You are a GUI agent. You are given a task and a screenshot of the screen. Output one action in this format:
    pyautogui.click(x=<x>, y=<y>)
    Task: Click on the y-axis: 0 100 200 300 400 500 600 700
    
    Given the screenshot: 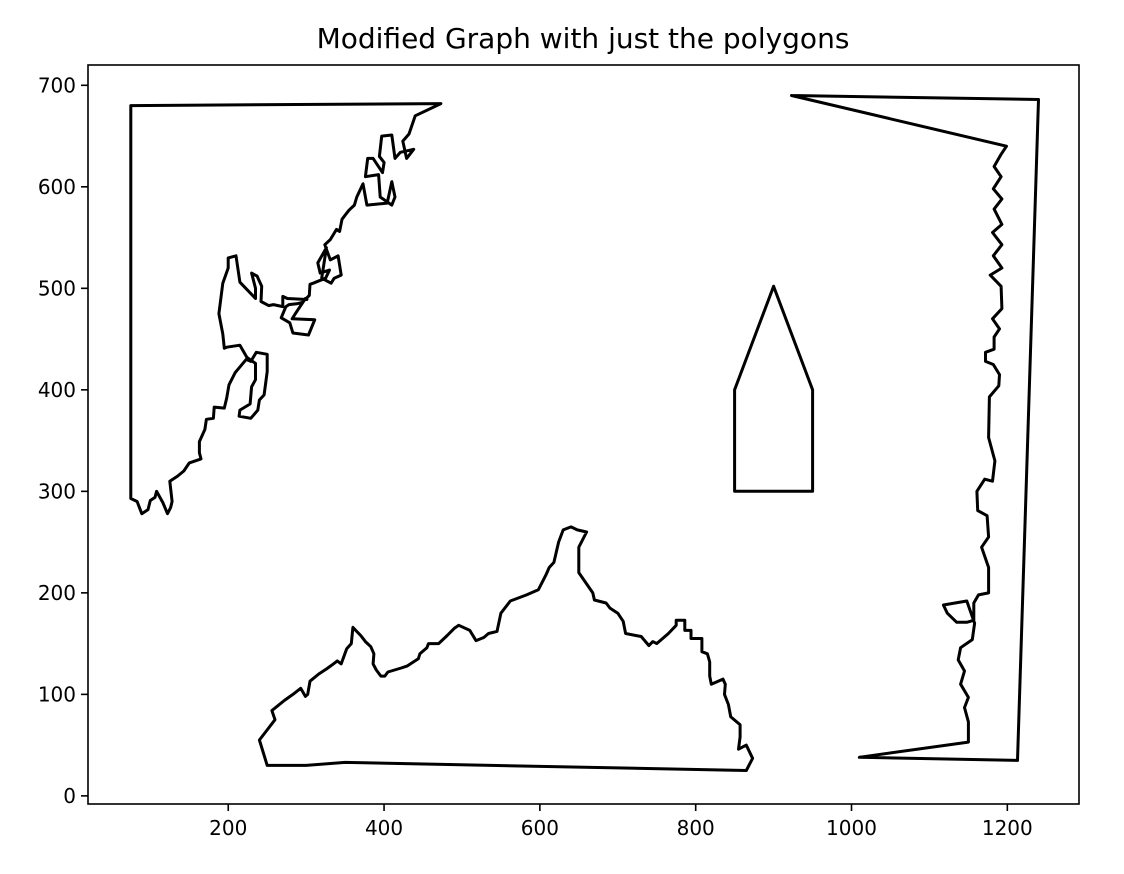 What is the action you would take?
    pyautogui.click(x=63, y=440)
    